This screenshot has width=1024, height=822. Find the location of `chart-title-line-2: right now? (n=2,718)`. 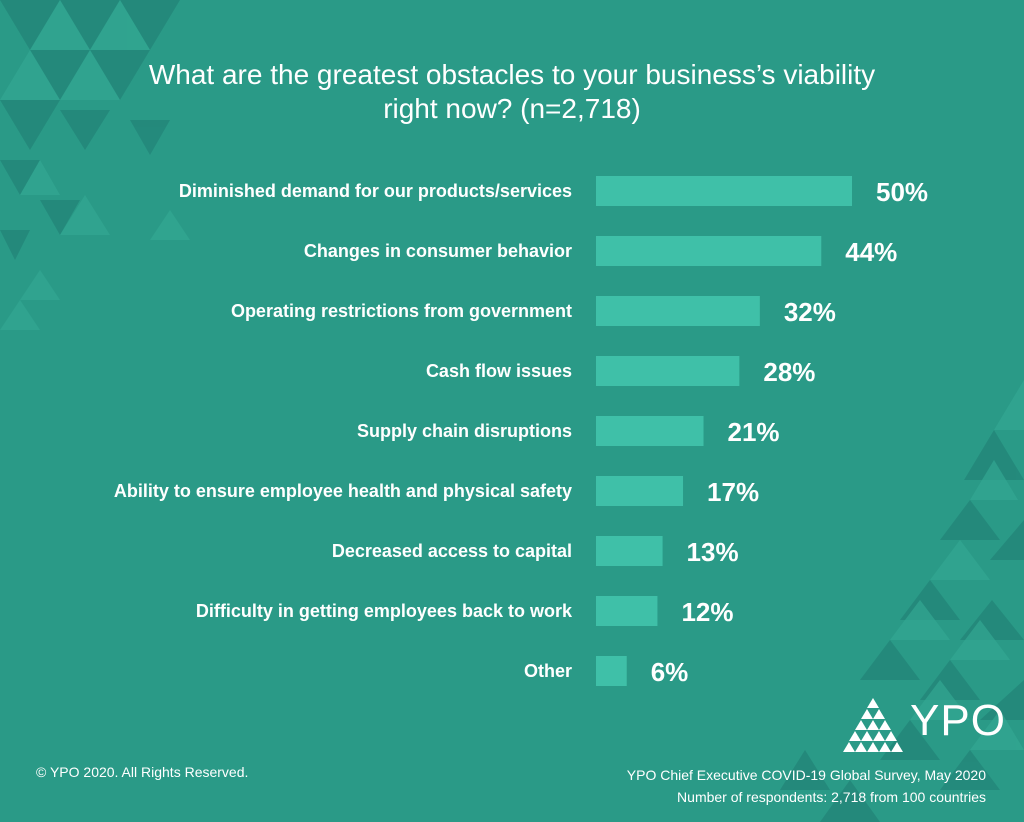

chart-title-line-2: right now? (n=2,718) is located at coordinates (512, 108).